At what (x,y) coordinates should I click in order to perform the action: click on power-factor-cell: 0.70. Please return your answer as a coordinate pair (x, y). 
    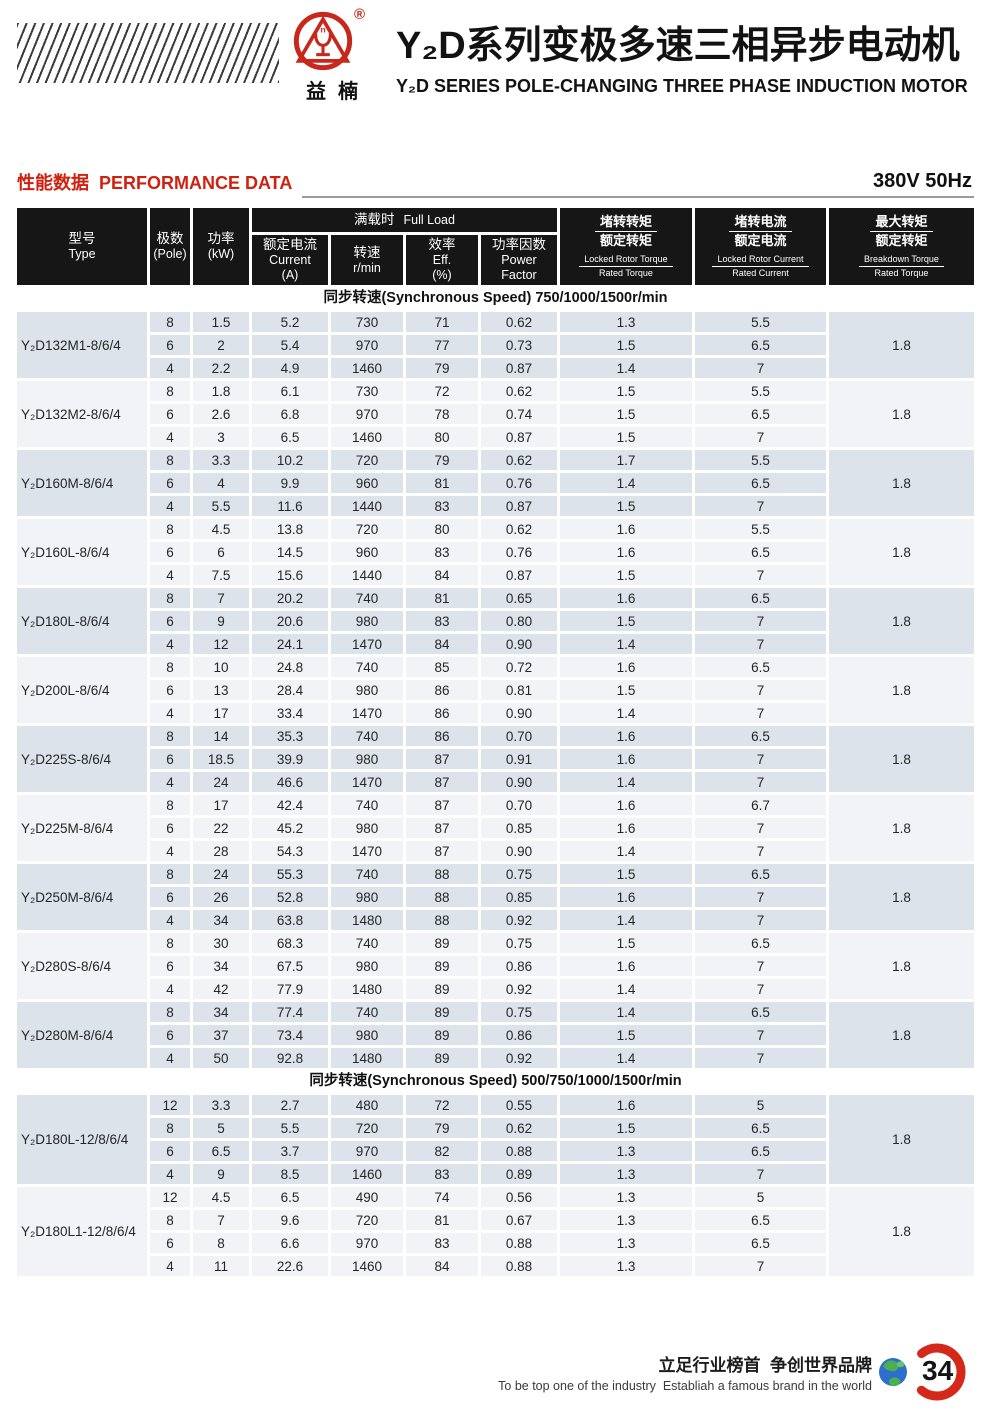
    Looking at the image, I should click on (519, 805).